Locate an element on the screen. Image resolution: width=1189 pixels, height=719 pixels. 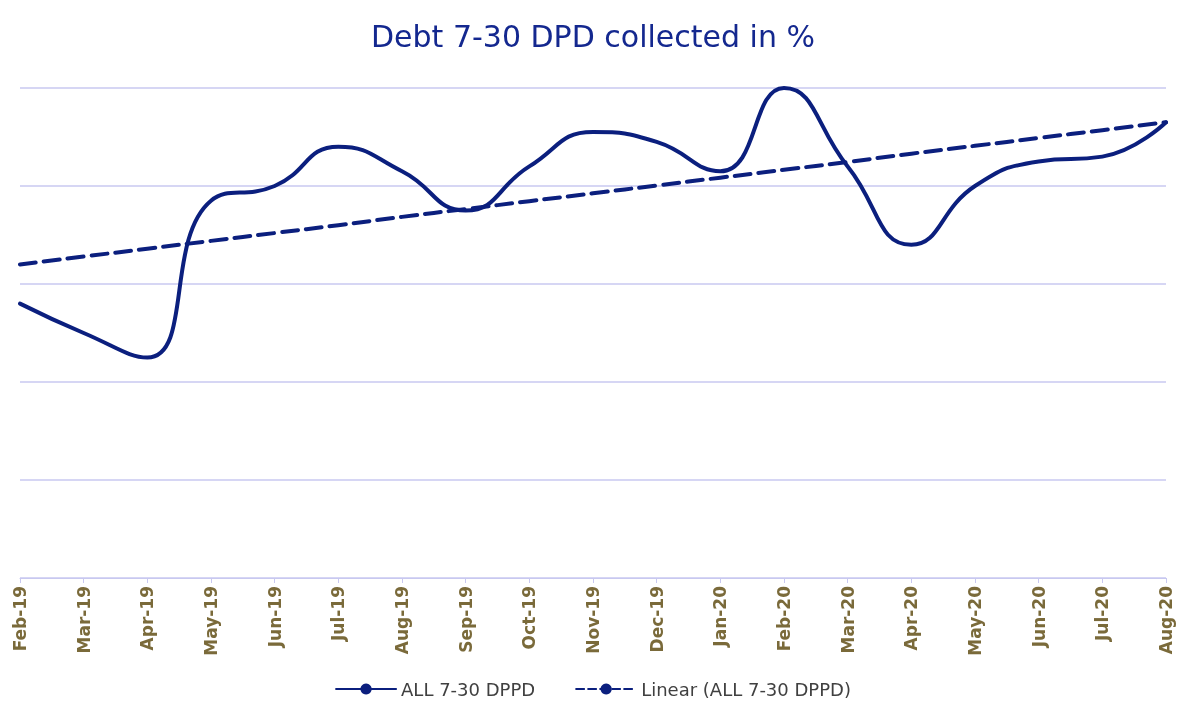
chart-title: Debt 7-30 DPD collected in % is located at coordinates (593, 36).